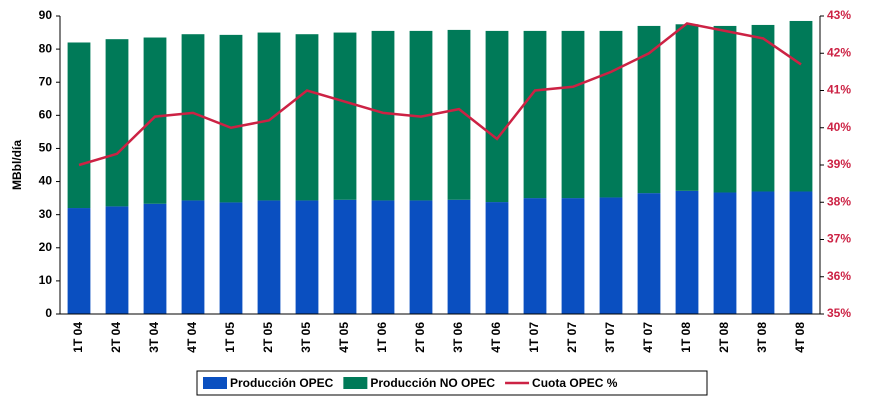 The height and width of the screenshot is (401, 871). I want to click on y-tick-label: 20, so click(46, 247).